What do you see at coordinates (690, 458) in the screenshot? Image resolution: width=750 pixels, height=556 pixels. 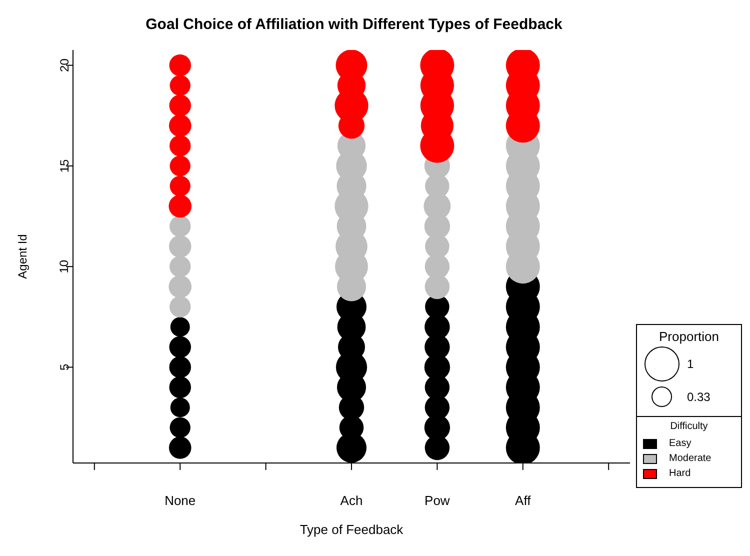 I see `legend-label: Moderate` at bounding box center [690, 458].